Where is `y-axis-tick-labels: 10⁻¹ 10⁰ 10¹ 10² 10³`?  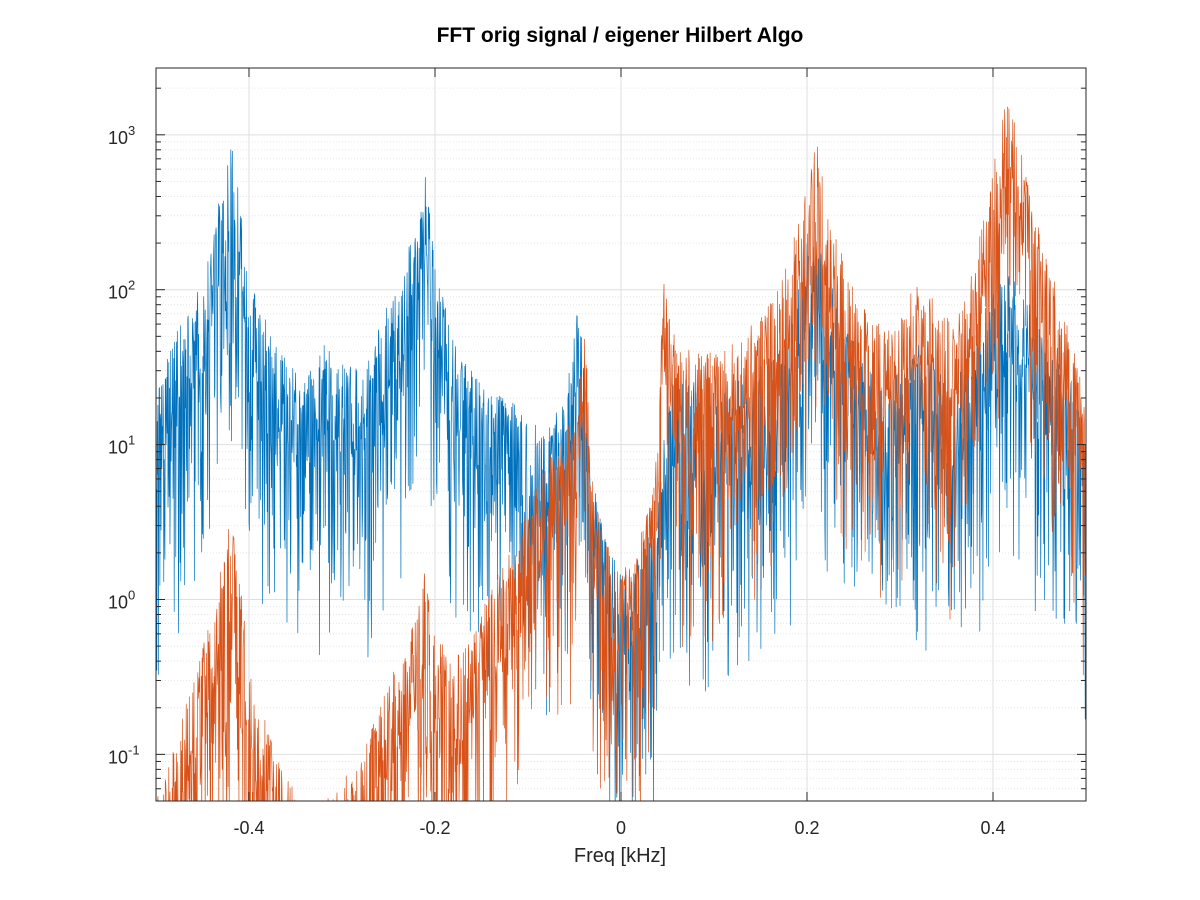
y-axis-tick-labels: 10⁻¹ 10⁰ 10¹ 10² 10³ is located at coordinates (124, 445).